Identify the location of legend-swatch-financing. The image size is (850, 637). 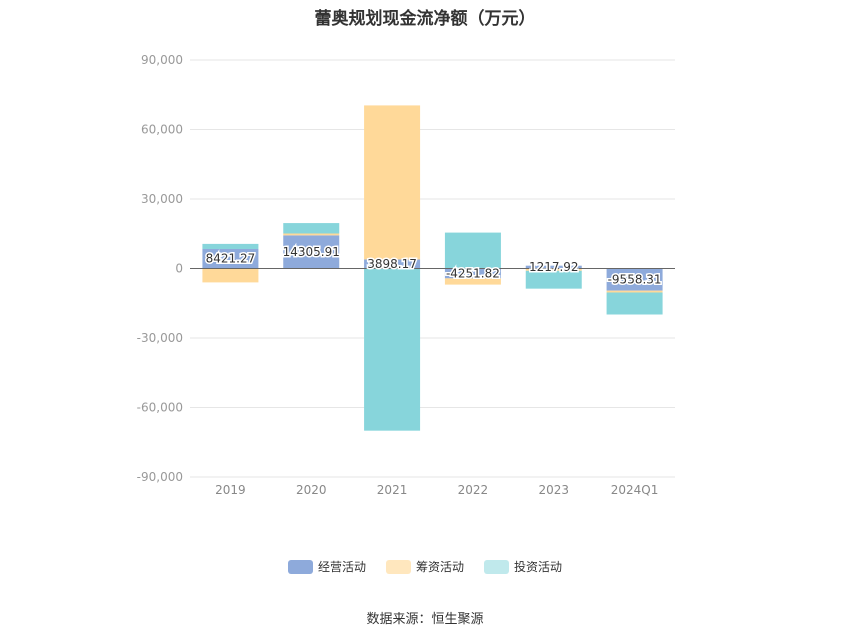
(398, 566).